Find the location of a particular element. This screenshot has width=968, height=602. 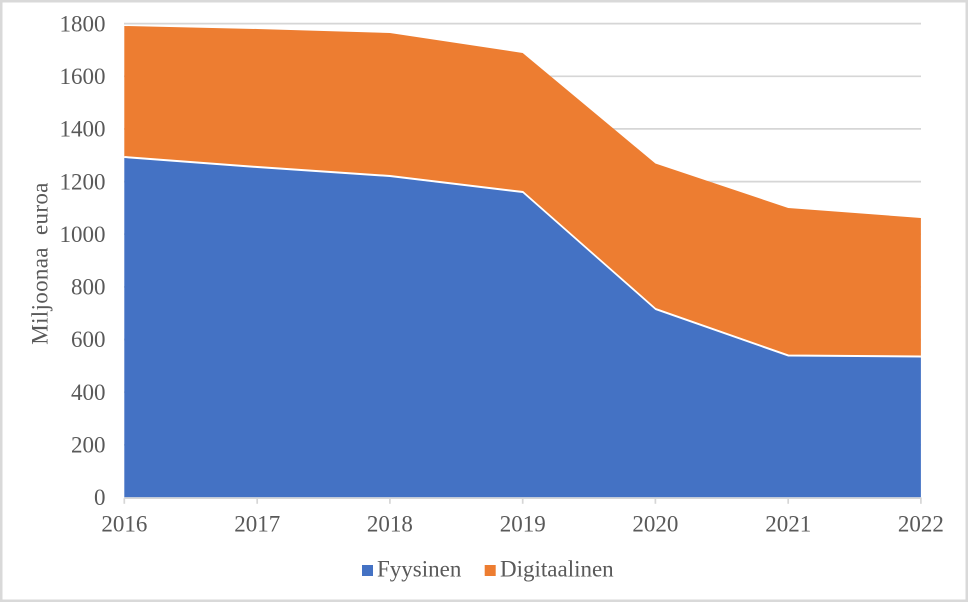

svg-text: 2020 is located at coordinates (655, 524).